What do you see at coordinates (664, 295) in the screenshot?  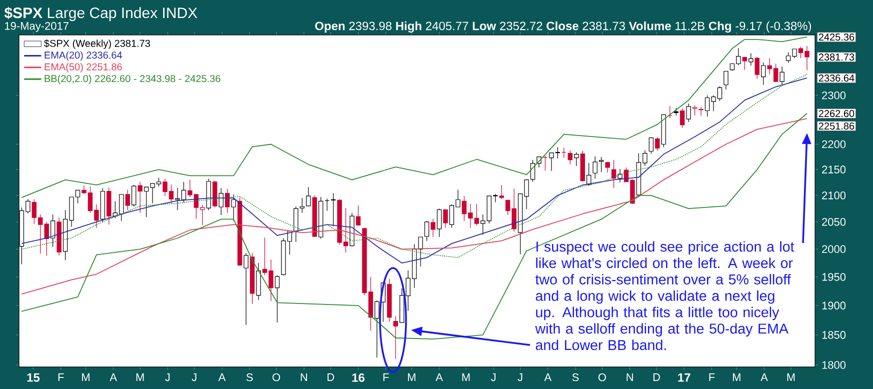 I see `annotation: I suspect we could see price action a lot like what's circled on the left. A week or two of crisis-sentiment over a 5% selloff and a long wick to validate a next leg up. Although that fits a little too nicely with a selloff ending at the 50-day EMA and Lower BB band.` at bounding box center [664, 295].